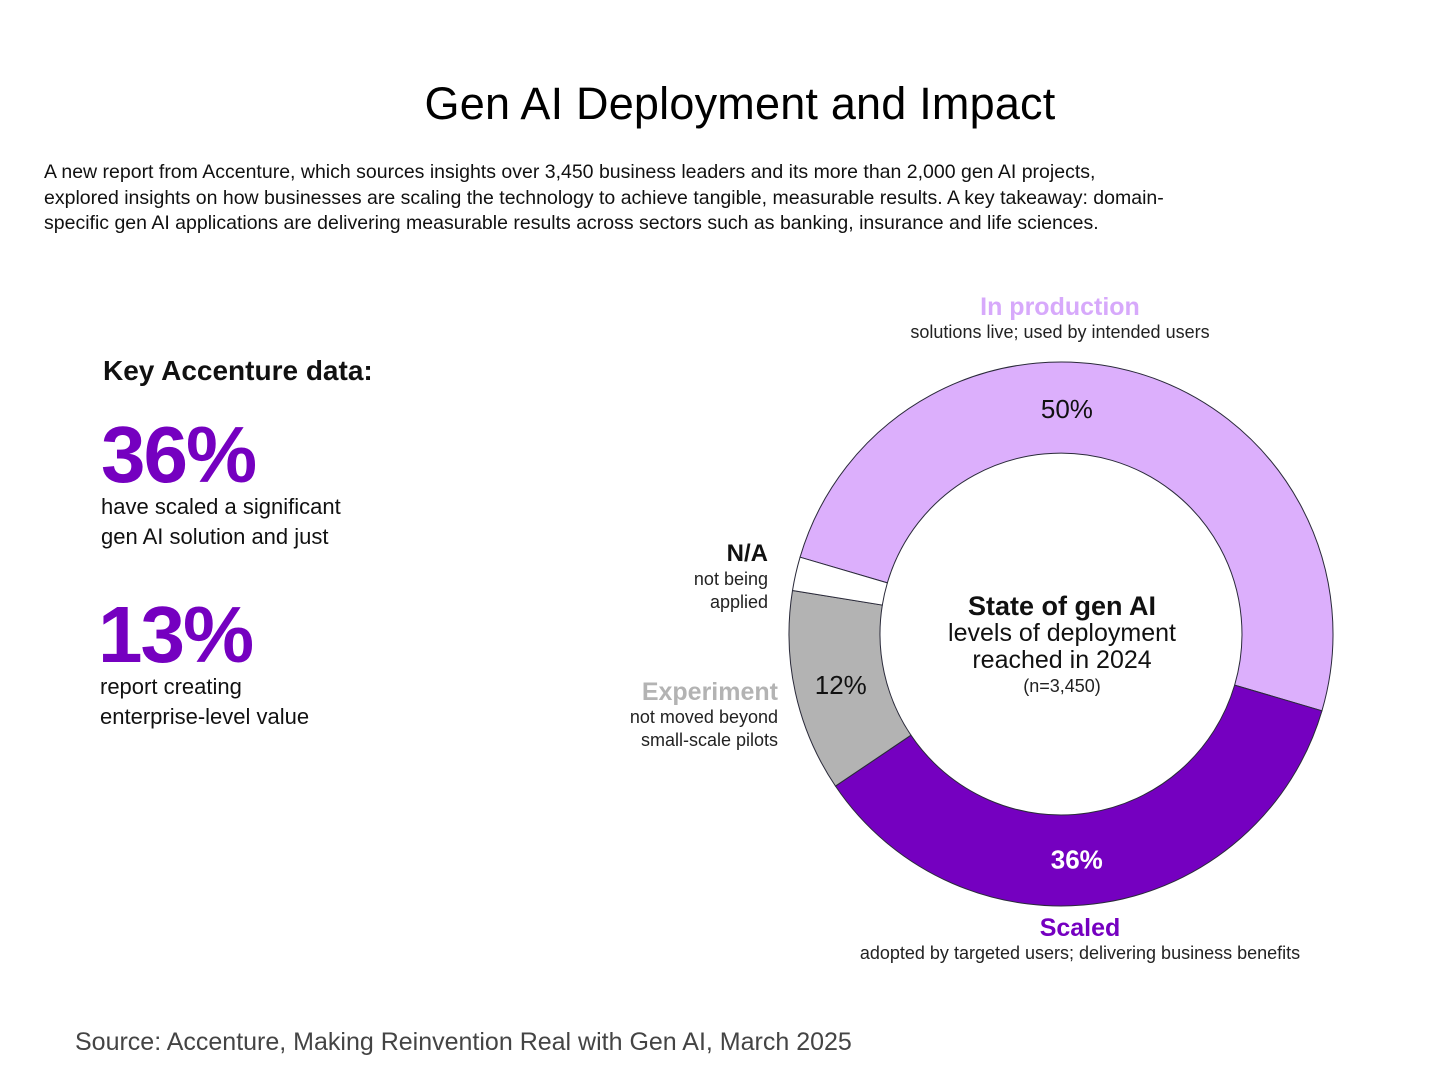 The image size is (1440, 1081). I want to click on legend-name: Scaled, so click(1080, 928).